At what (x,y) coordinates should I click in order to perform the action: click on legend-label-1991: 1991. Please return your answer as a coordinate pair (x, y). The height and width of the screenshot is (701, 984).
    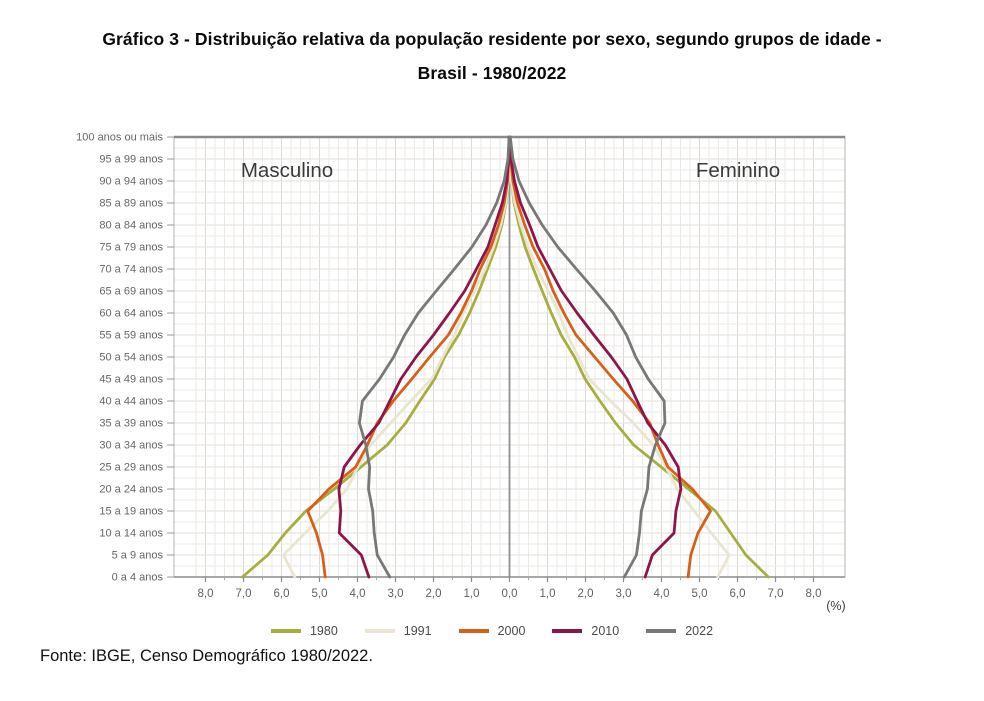
    Looking at the image, I should click on (417, 631).